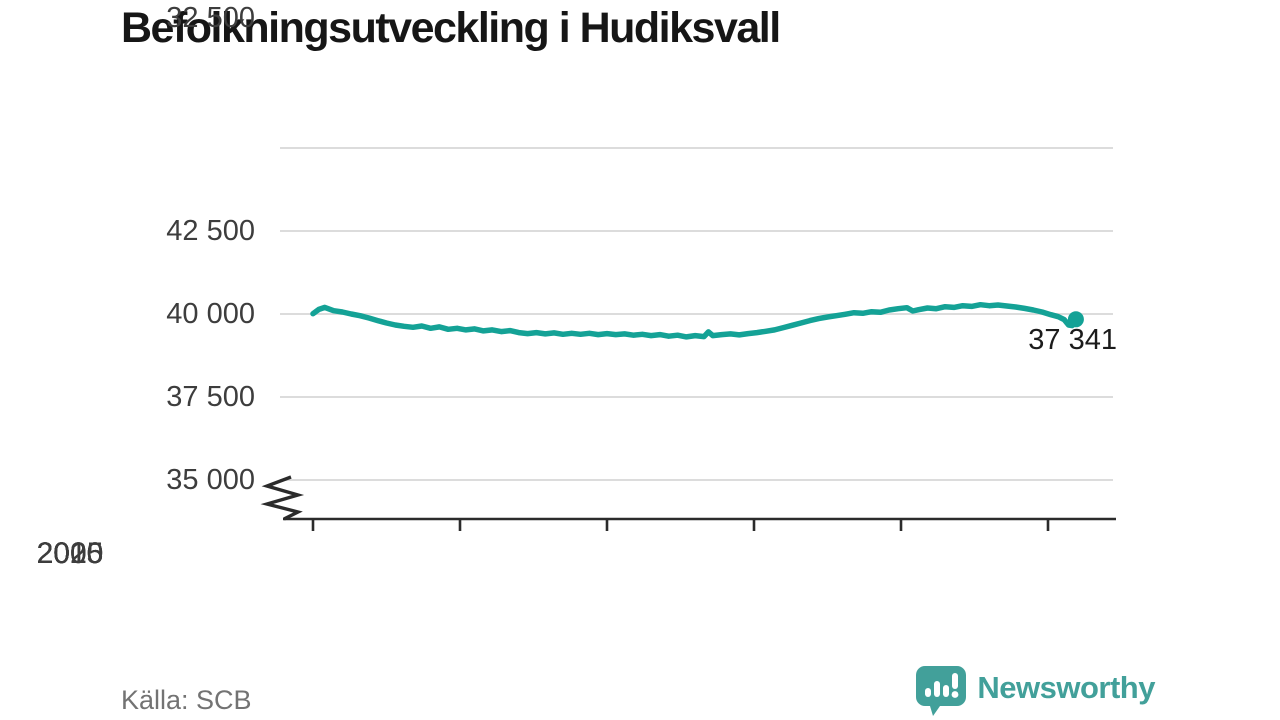  What do you see at coordinates (210, 397) in the screenshot?
I see `y-axis-tick-label: 37 500` at bounding box center [210, 397].